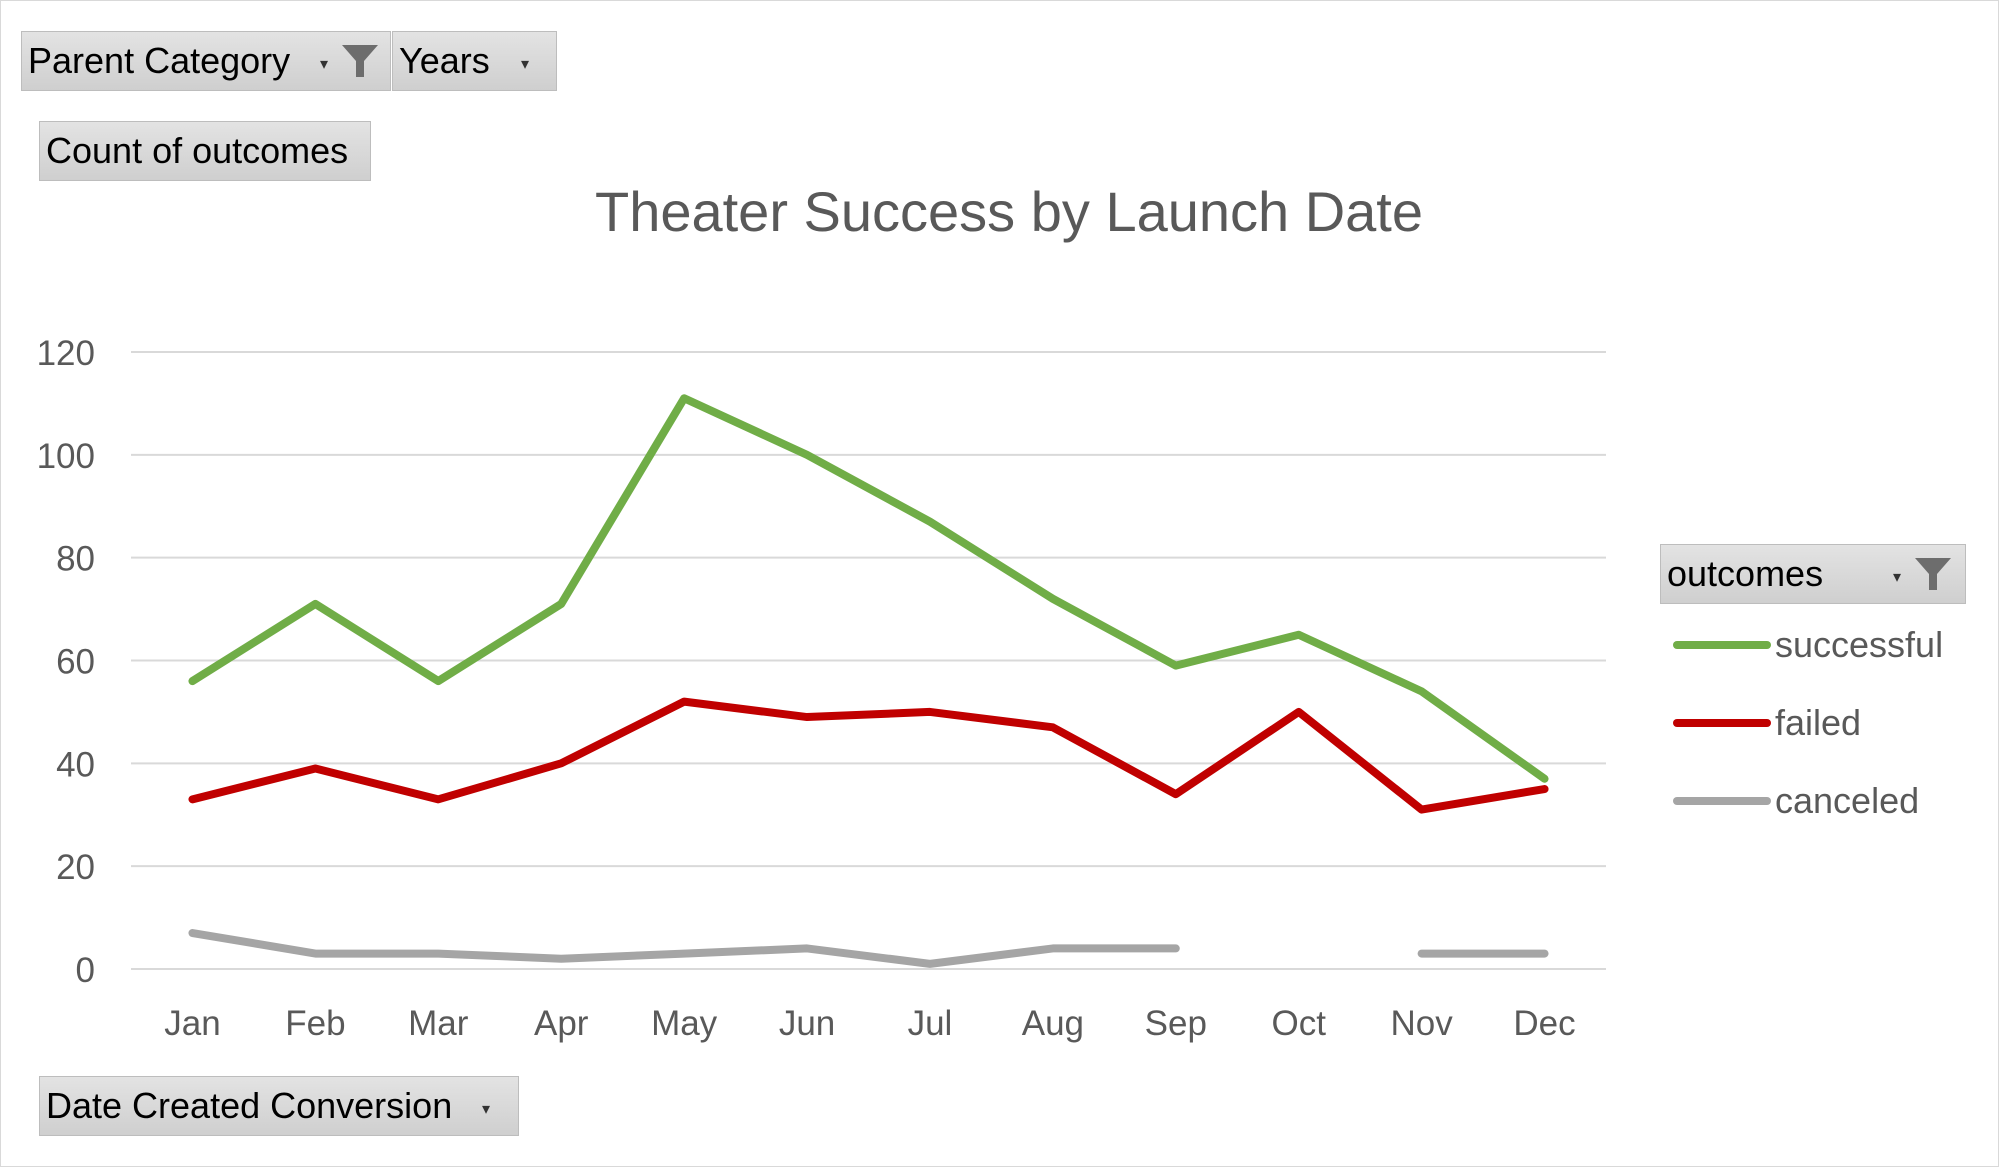  I want to click on x-tick-label: Oct, so click(1298, 1023).